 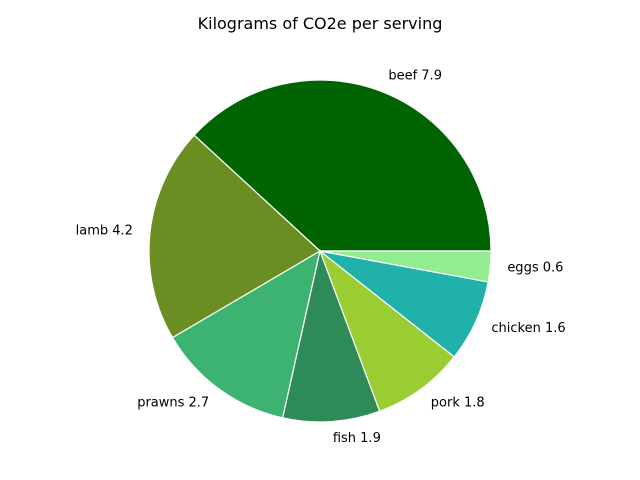 What do you see at coordinates (405, 266) in the screenshot?
I see `pie-slice-eggs` at bounding box center [405, 266].